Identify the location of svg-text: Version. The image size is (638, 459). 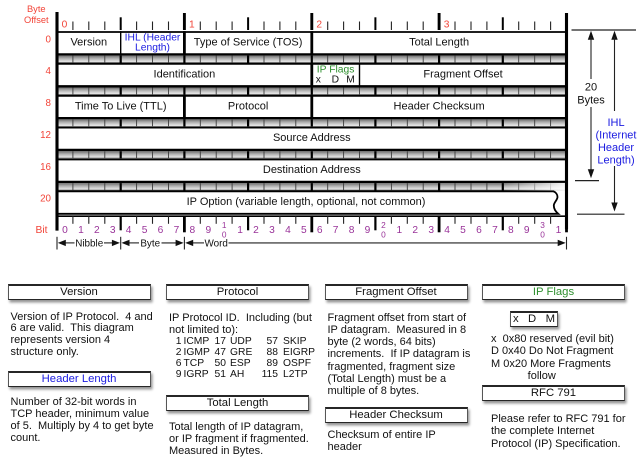
(88, 43).